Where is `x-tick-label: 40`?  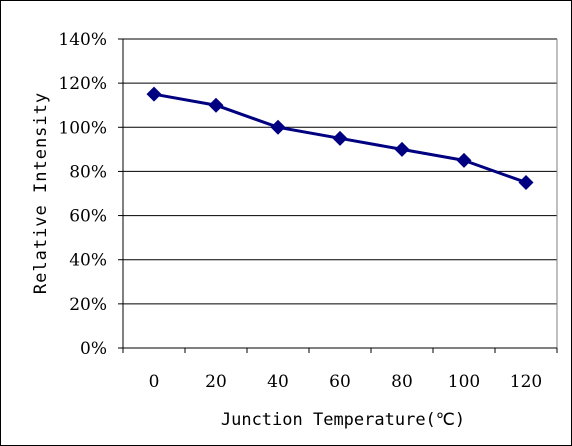
x-tick-label: 40 is located at coordinates (278, 382).